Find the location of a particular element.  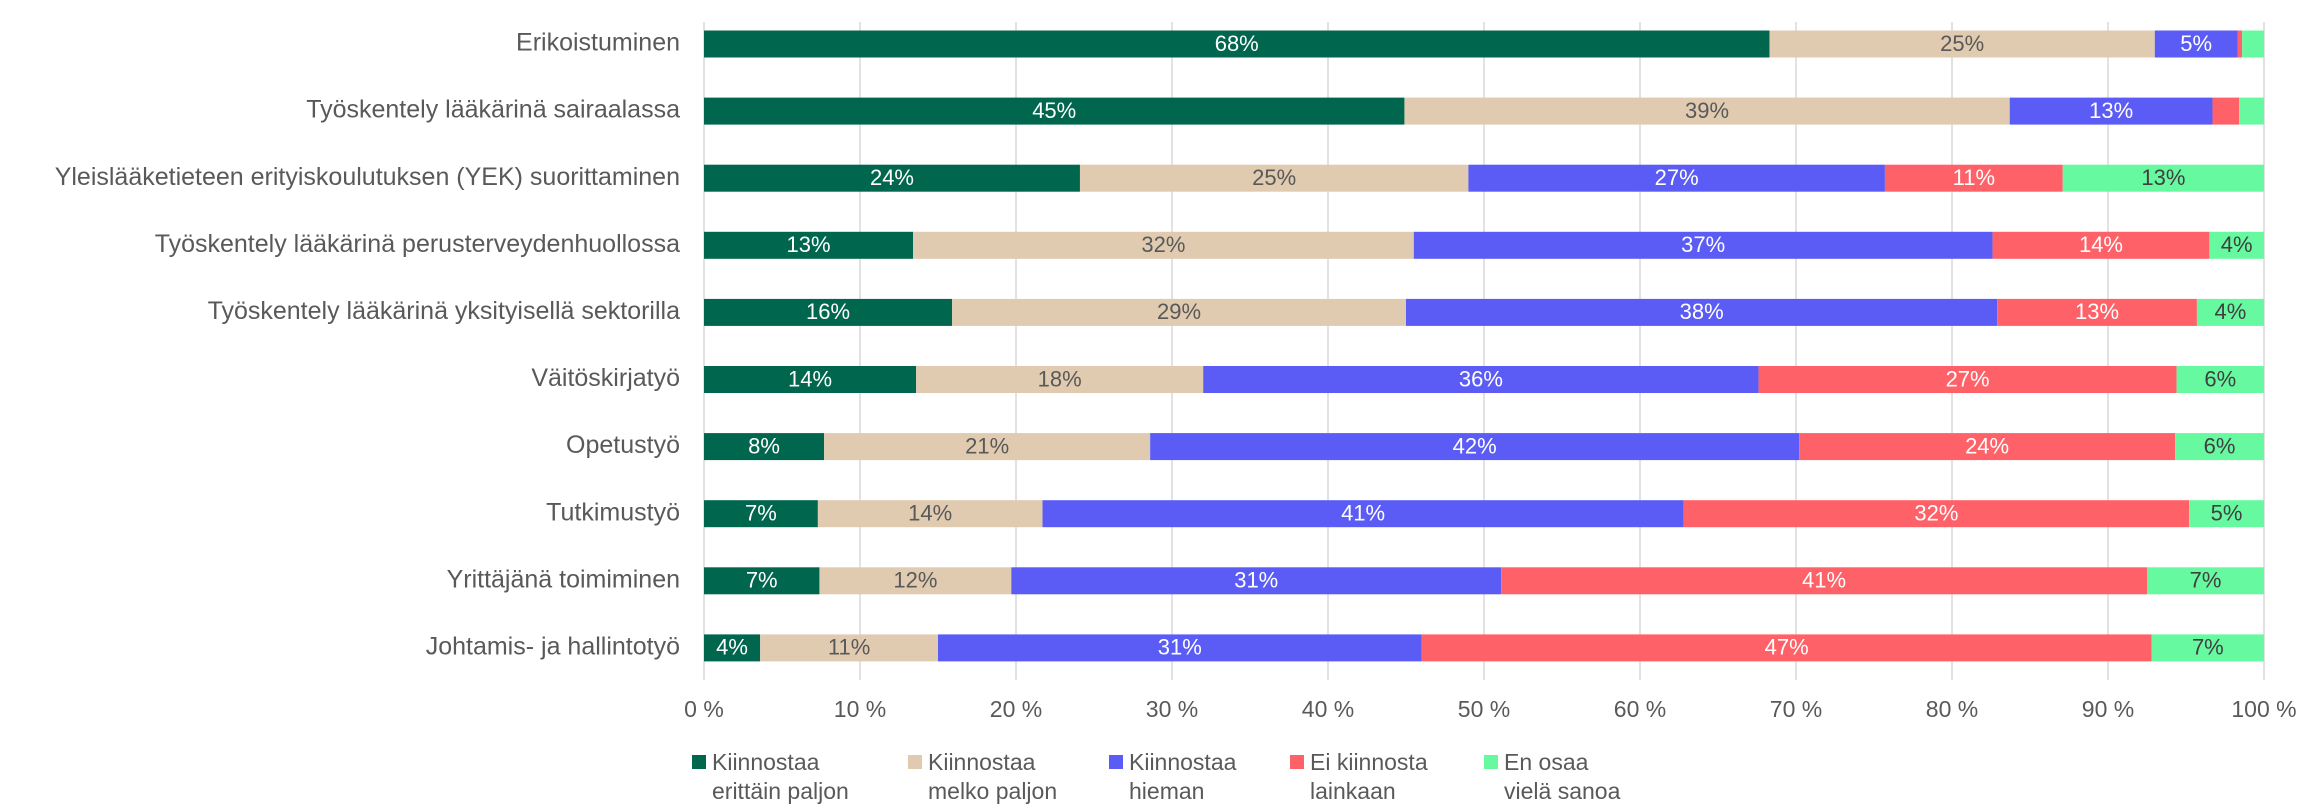

x-tick-label: 10 % is located at coordinates (860, 709).